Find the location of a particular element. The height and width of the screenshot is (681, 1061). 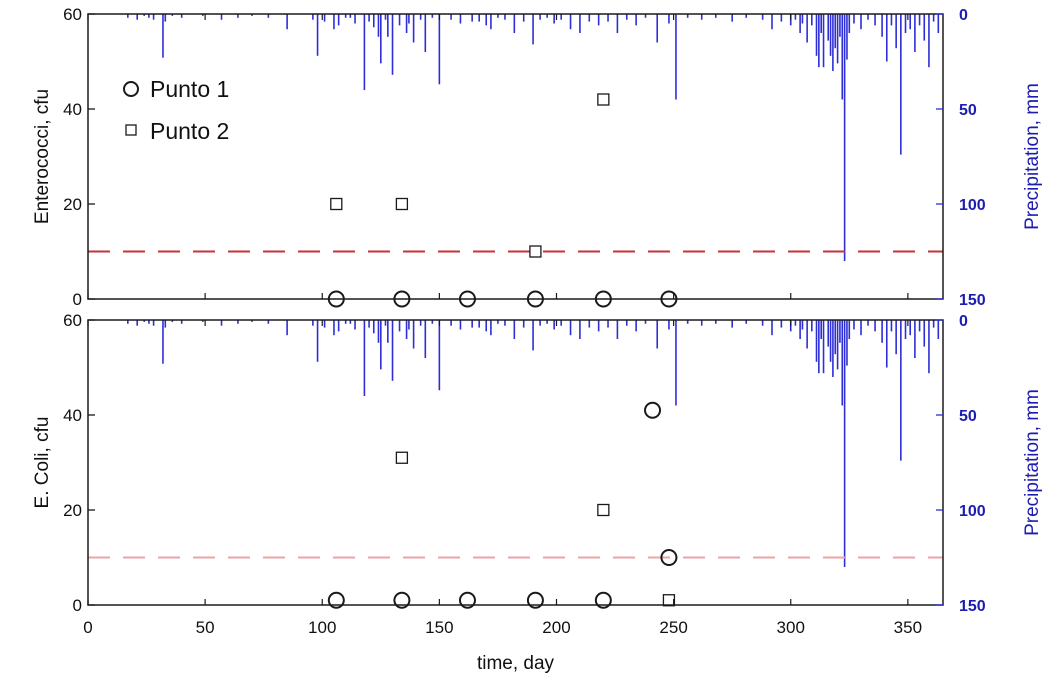

x-tick-label: 50 is located at coordinates (205, 627).